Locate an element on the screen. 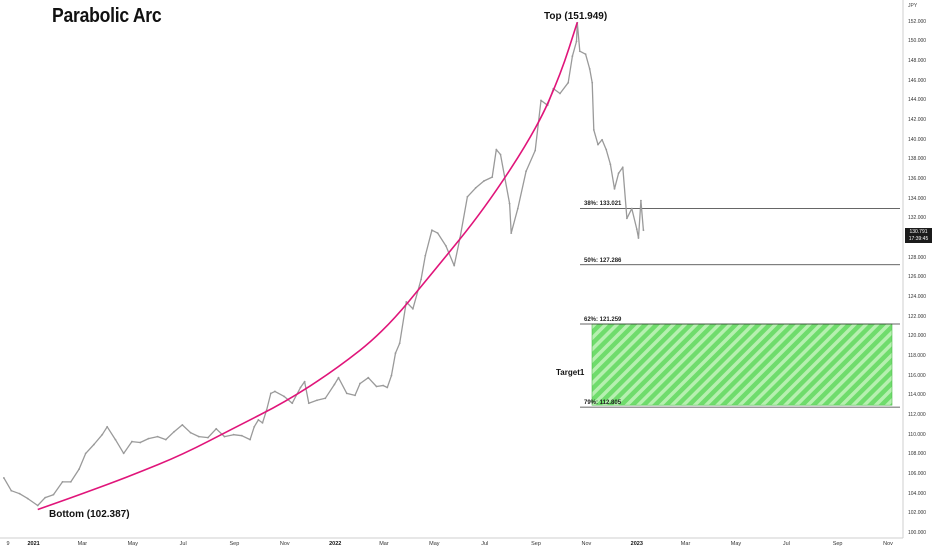  y-tick-label: 116.000 is located at coordinates (917, 375).